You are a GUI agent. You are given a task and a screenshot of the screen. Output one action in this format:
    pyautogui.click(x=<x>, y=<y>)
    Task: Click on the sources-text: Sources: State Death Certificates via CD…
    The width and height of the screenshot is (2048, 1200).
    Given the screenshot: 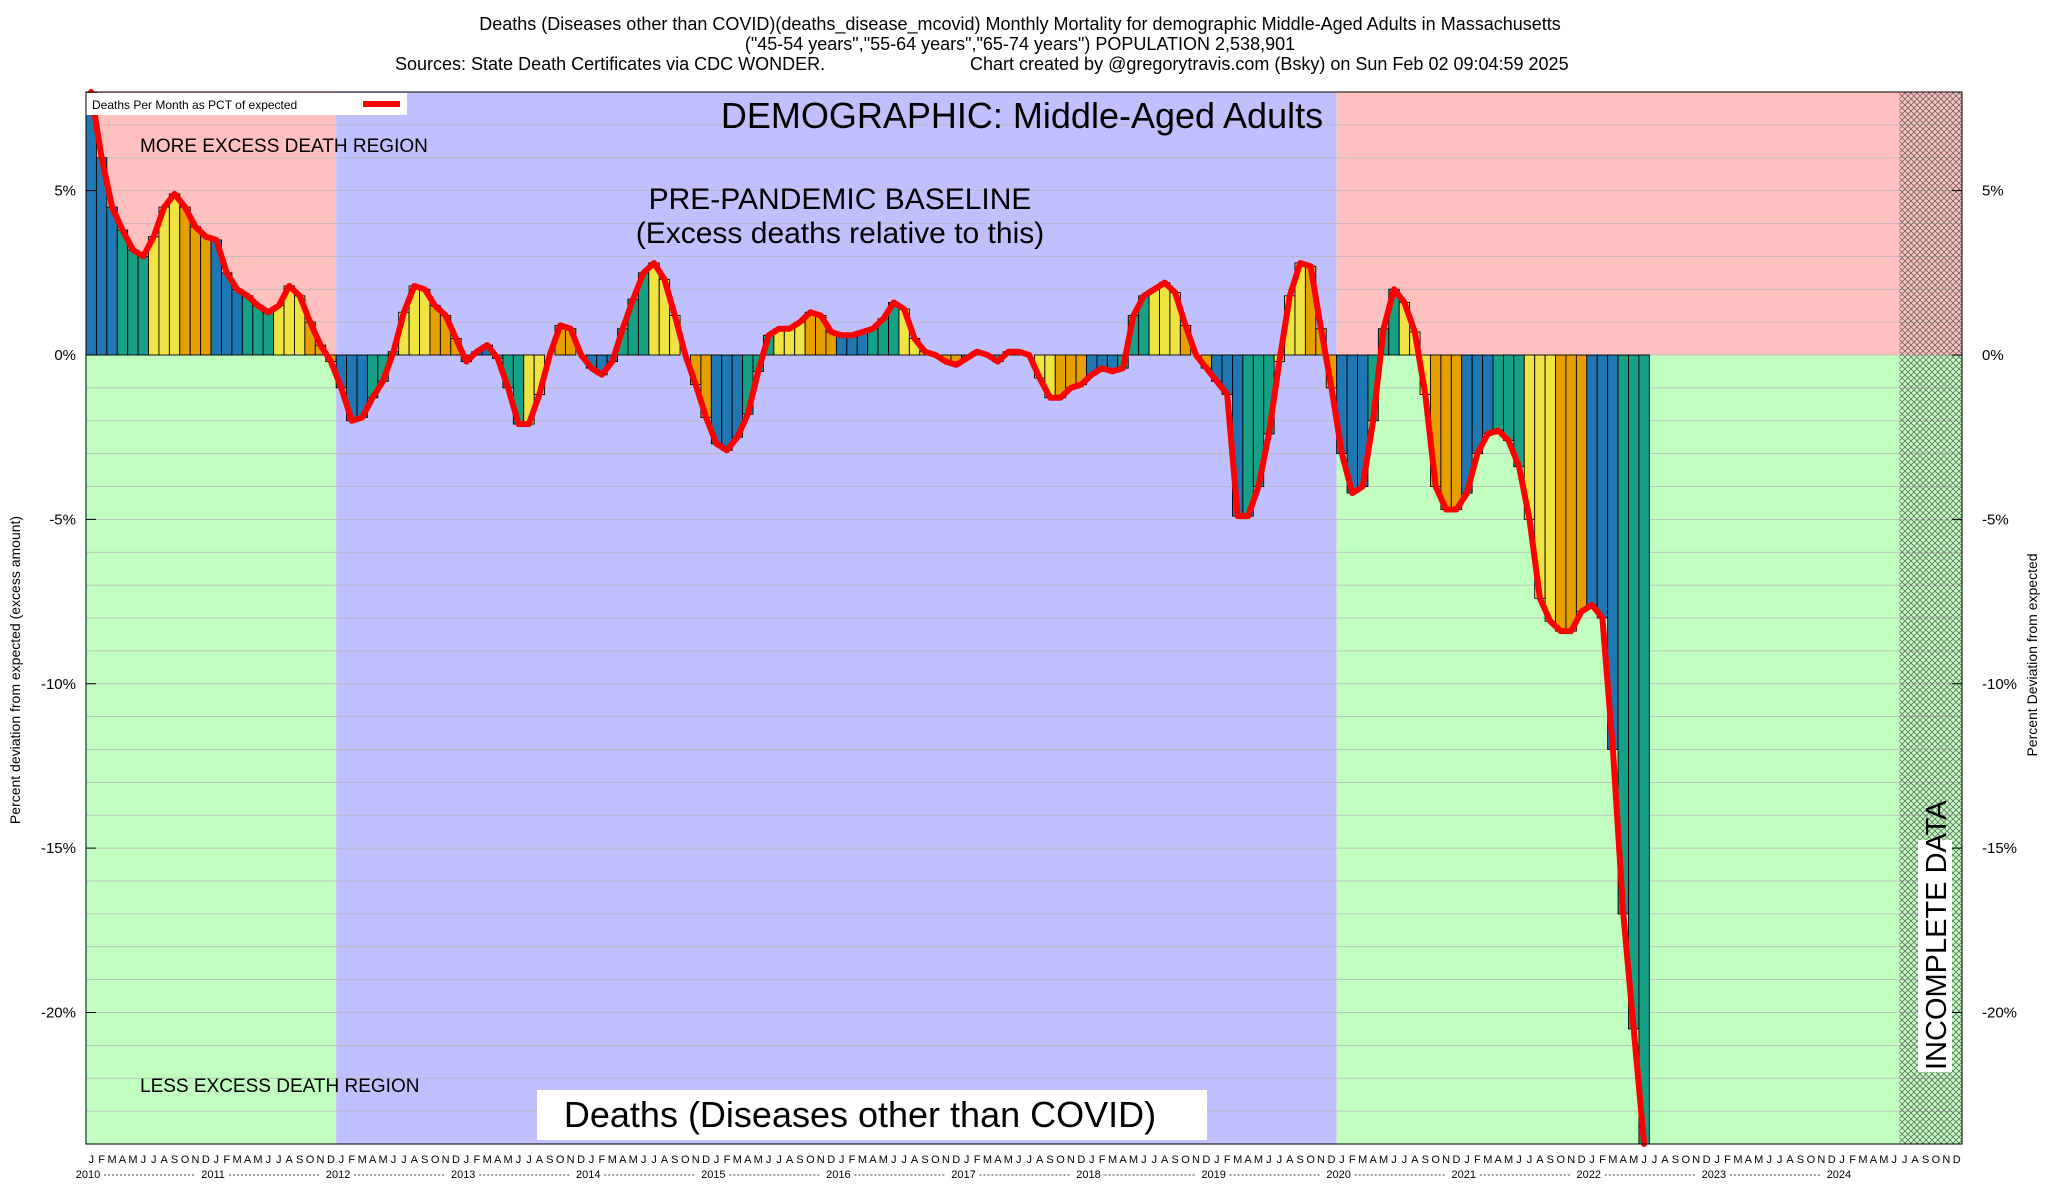 What is the action you would take?
    pyautogui.click(x=610, y=64)
    